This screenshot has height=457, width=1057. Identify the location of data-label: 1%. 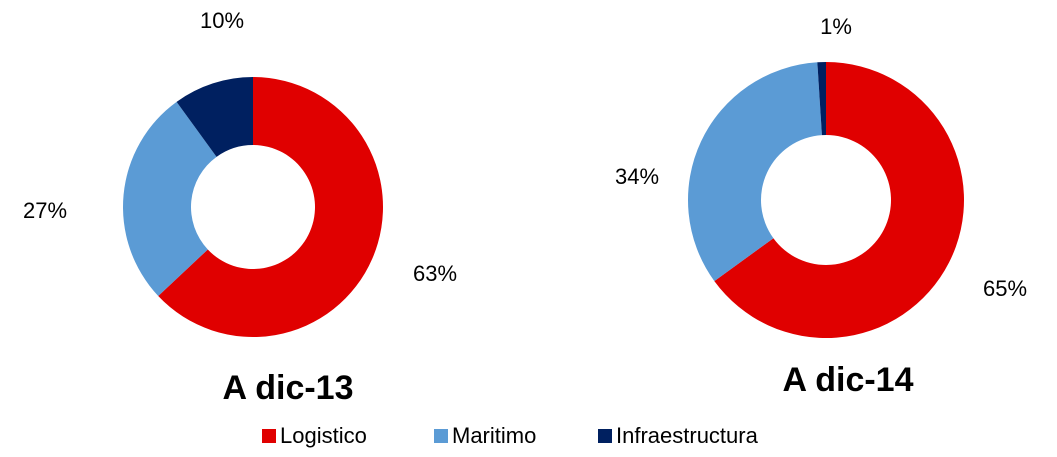
(836, 26).